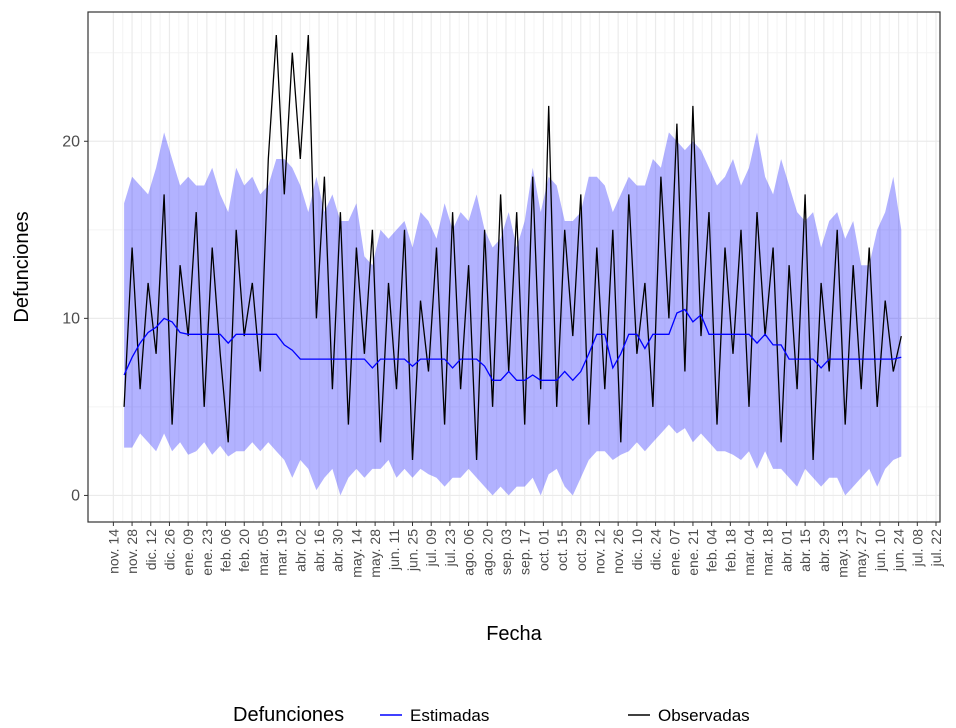 This screenshot has height=728, width=956. I want to click on x-tick-label: dic. 10, so click(637, 549).